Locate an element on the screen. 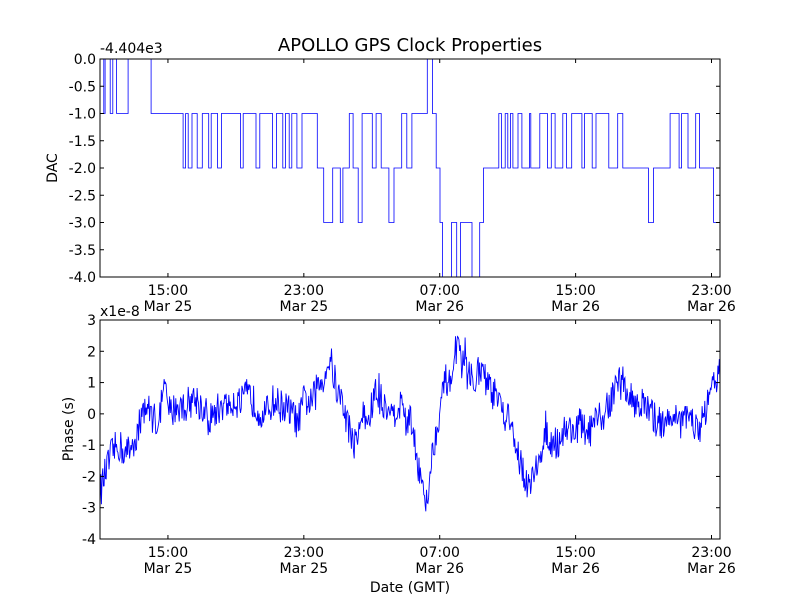  phase-x-tick-time: 07:00 is located at coordinates (440, 553).